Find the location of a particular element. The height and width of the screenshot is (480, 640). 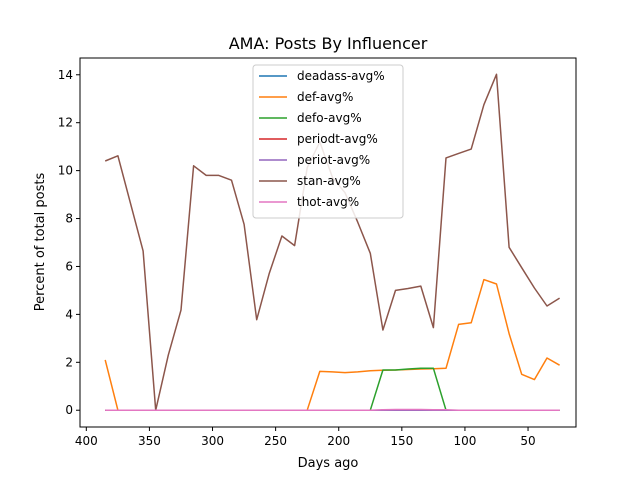

x-tick-label: 200 is located at coordinates (338, 441).